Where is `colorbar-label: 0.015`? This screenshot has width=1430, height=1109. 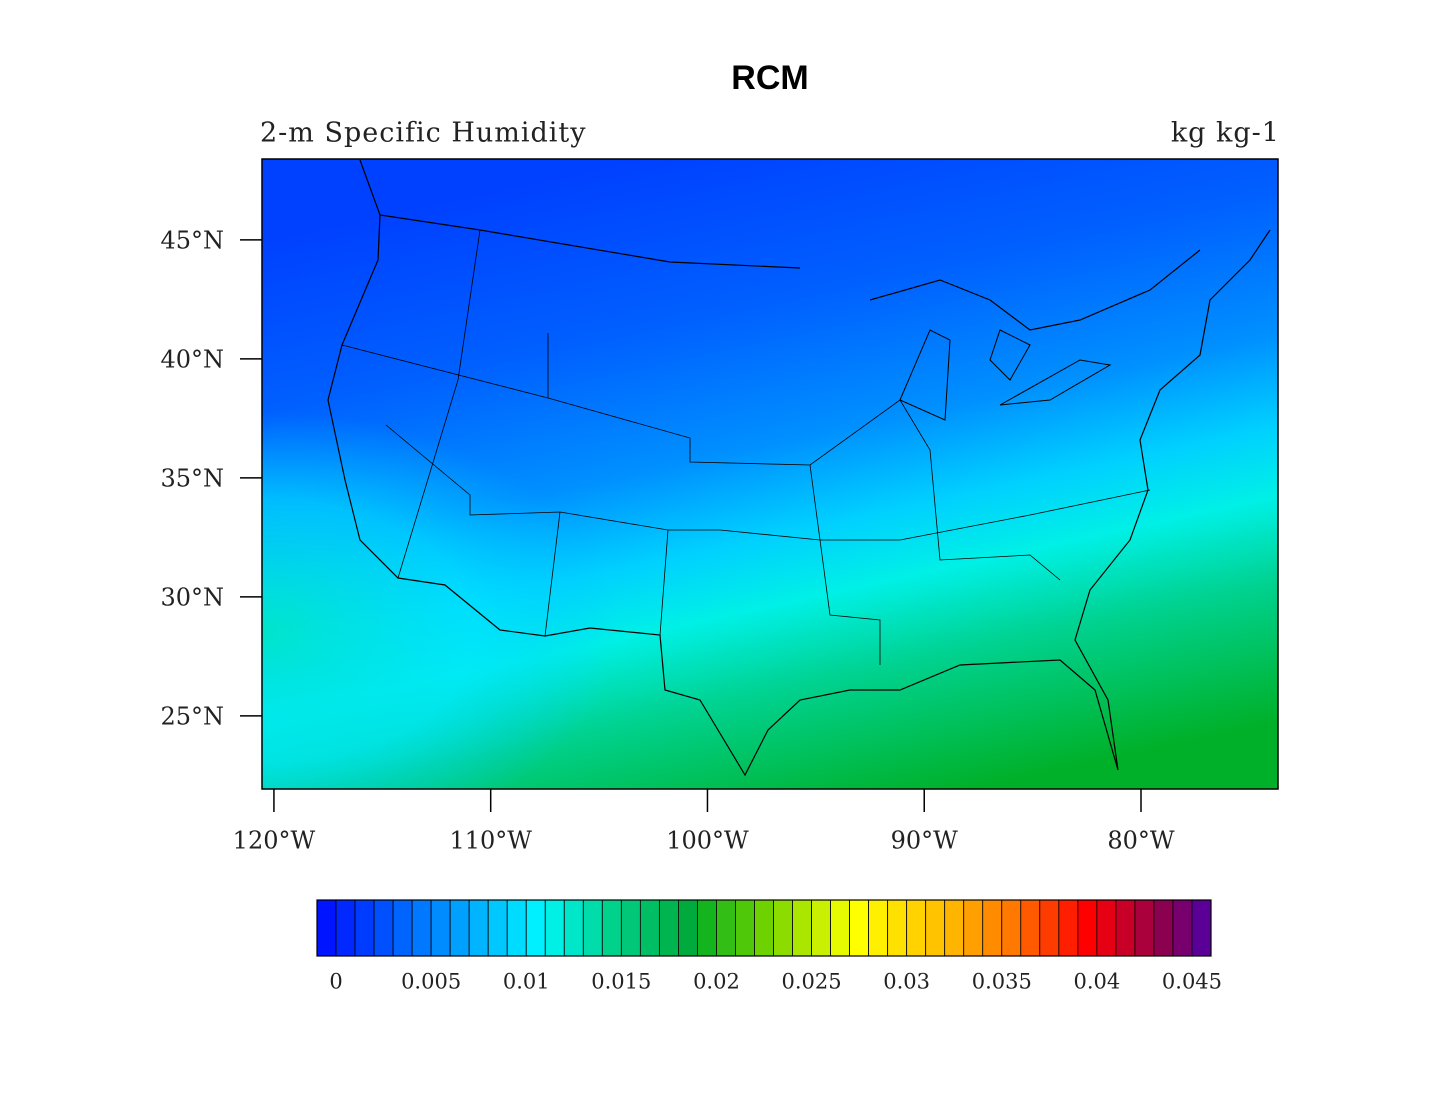
colorbar-label: 0.015 is located at coordinates (621, 982).